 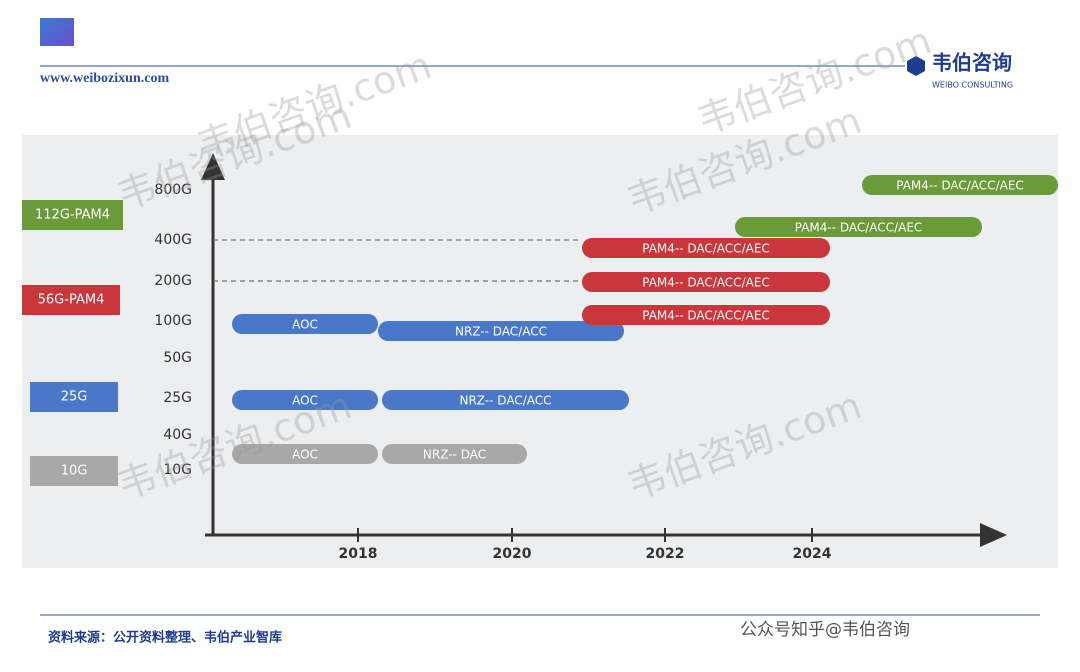 I want to click on bar-label: NRZ-- DAC, so click(x=454, y=455).